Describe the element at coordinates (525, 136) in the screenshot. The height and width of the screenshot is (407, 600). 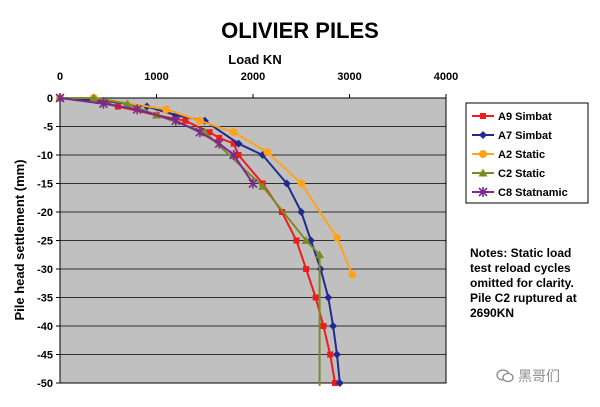
I see `legend-label: A7 Simbat` at that location.